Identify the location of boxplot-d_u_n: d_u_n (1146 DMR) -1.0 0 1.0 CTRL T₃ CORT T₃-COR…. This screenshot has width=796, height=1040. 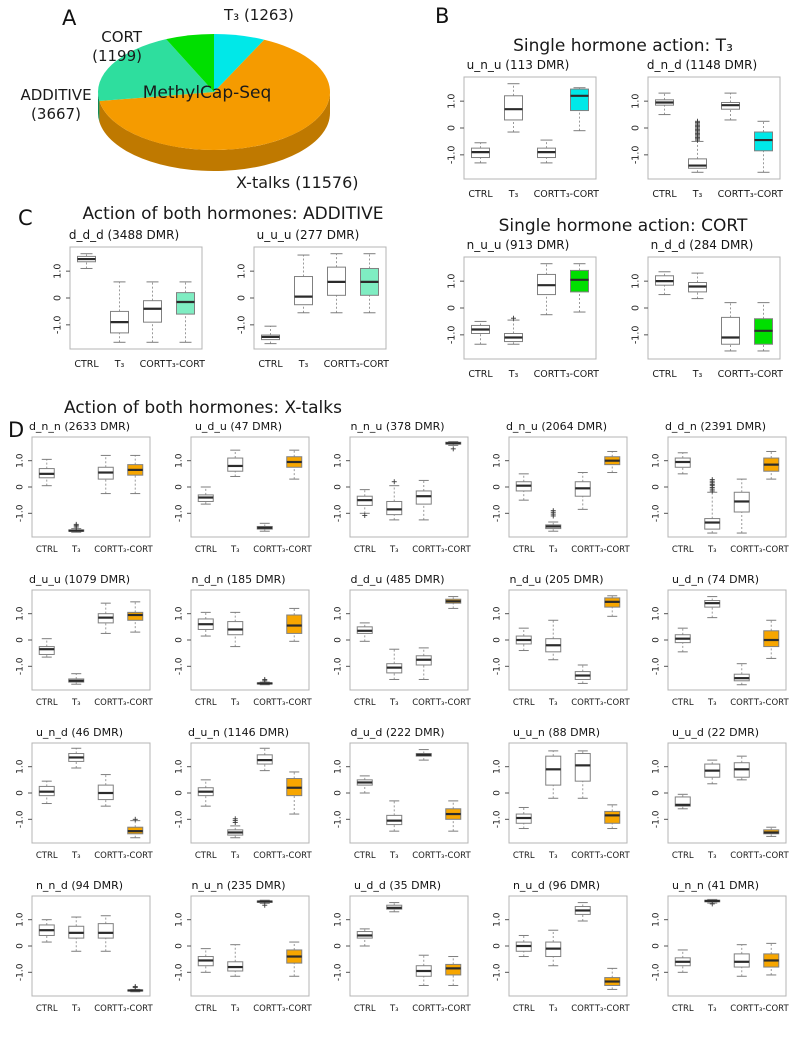
(238, 802).